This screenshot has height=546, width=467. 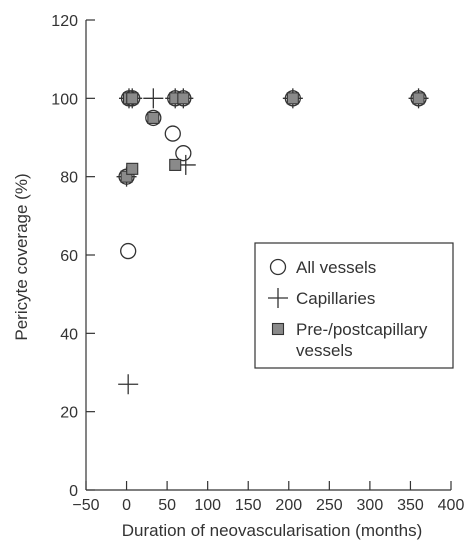 I want to click on legend-all-vessels-label: All vessels, so click(x=336, y=267).